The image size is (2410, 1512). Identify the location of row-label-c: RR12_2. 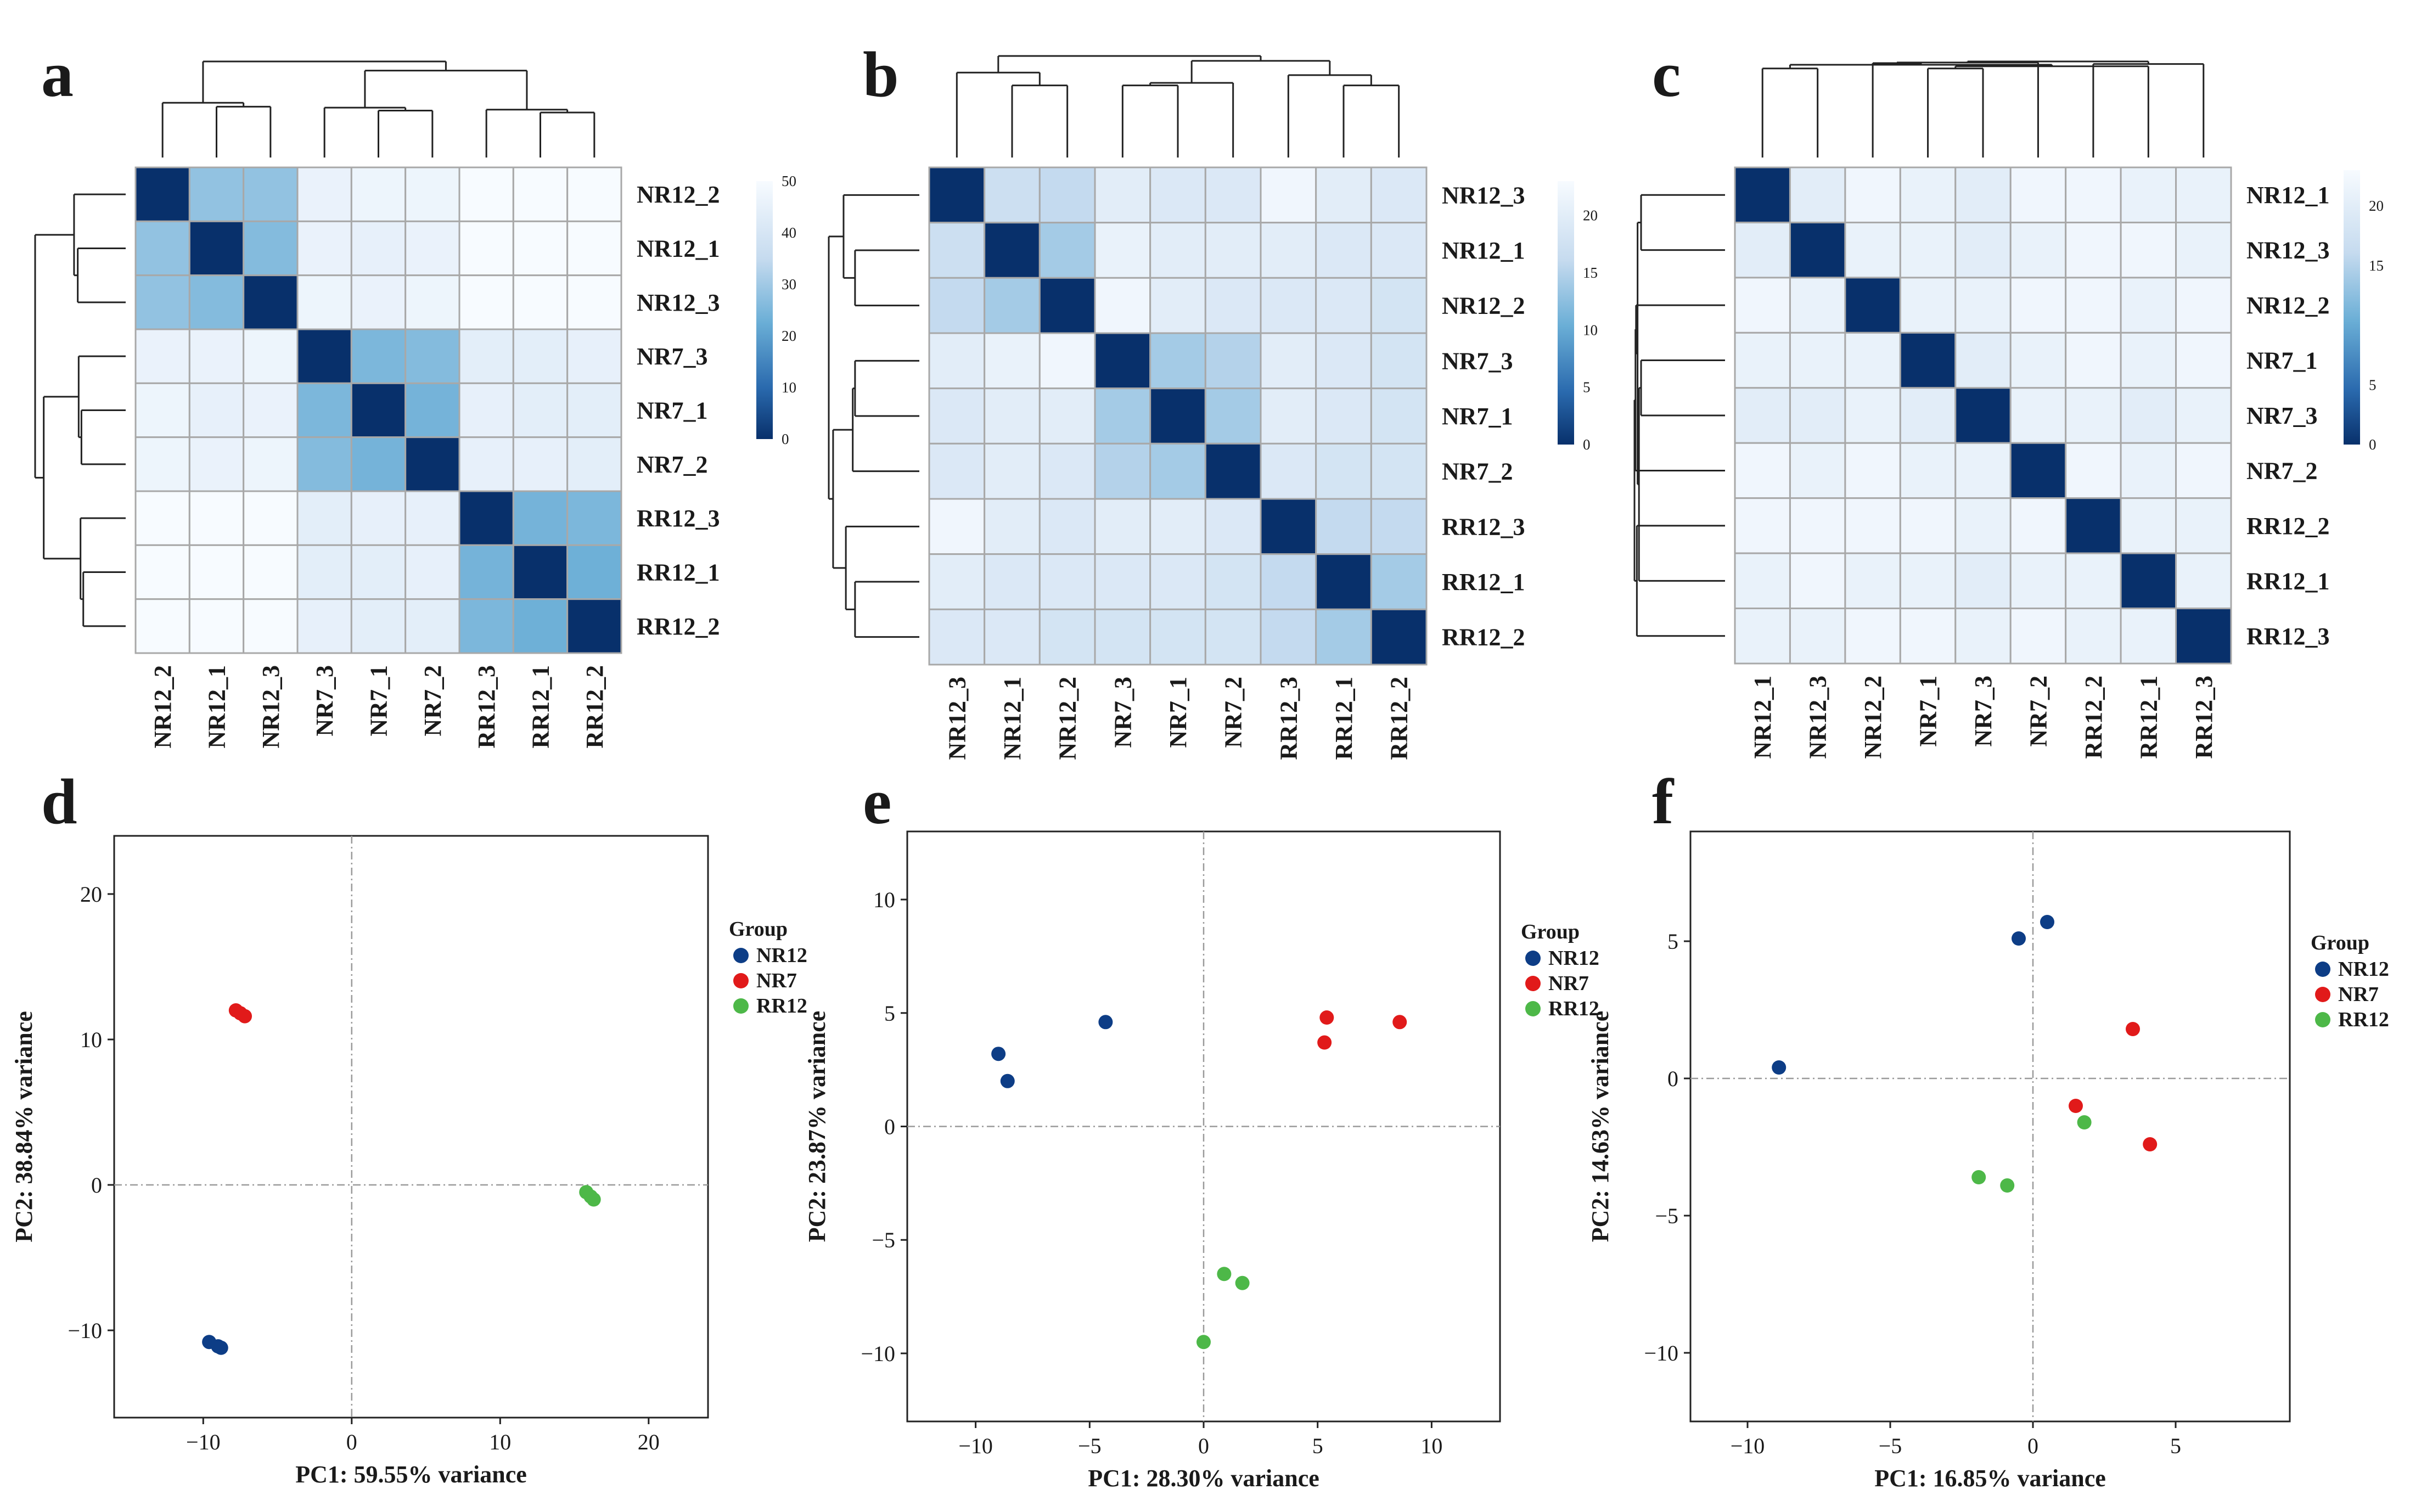
(2288, 526).